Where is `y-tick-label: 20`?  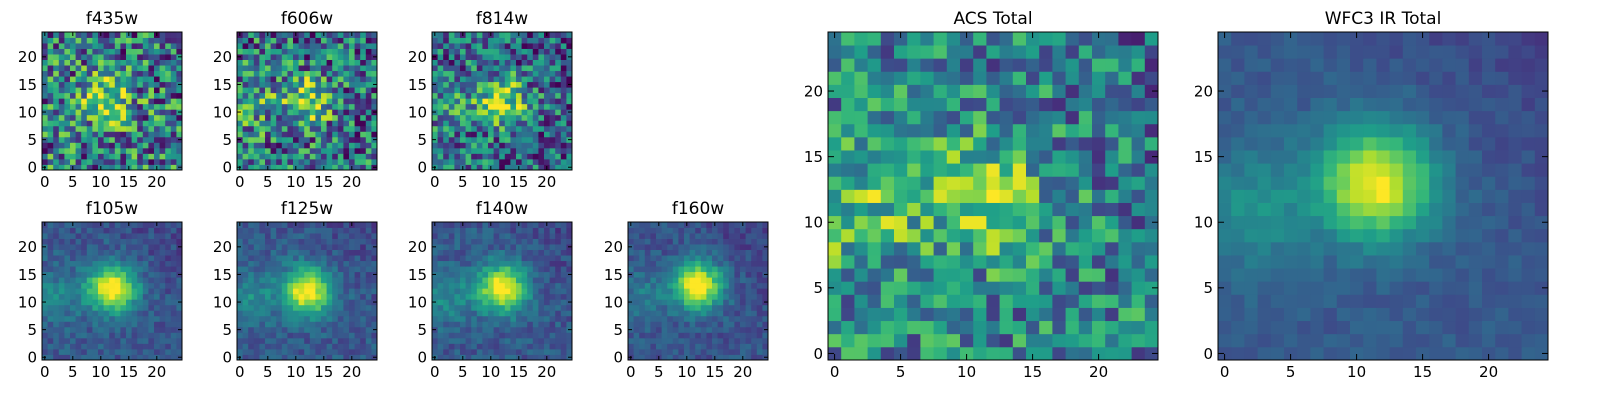 y-tick-label: 20 is located at coordinates (27, 247).